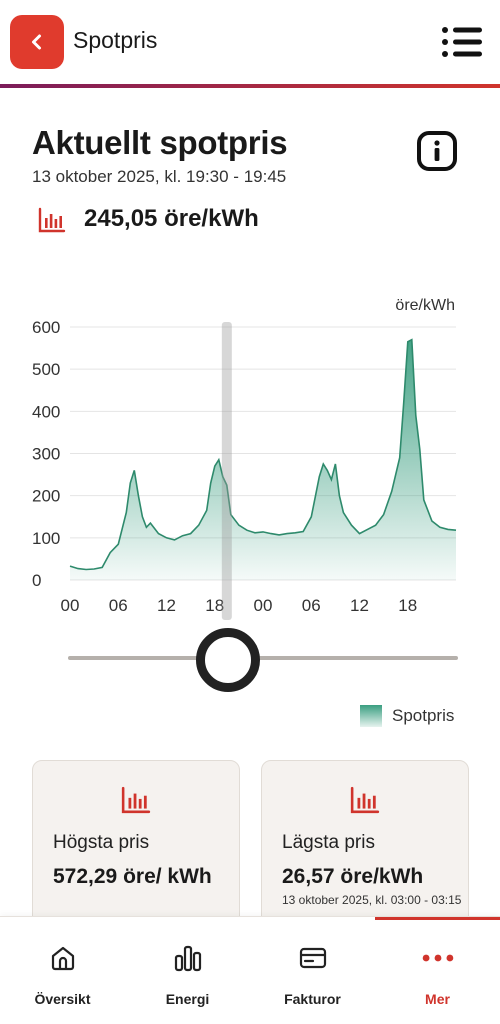  What do you see at coordinates (438, 958) in the screenshot?
I see `more-dots-icon` at bounding box center [438, 958].